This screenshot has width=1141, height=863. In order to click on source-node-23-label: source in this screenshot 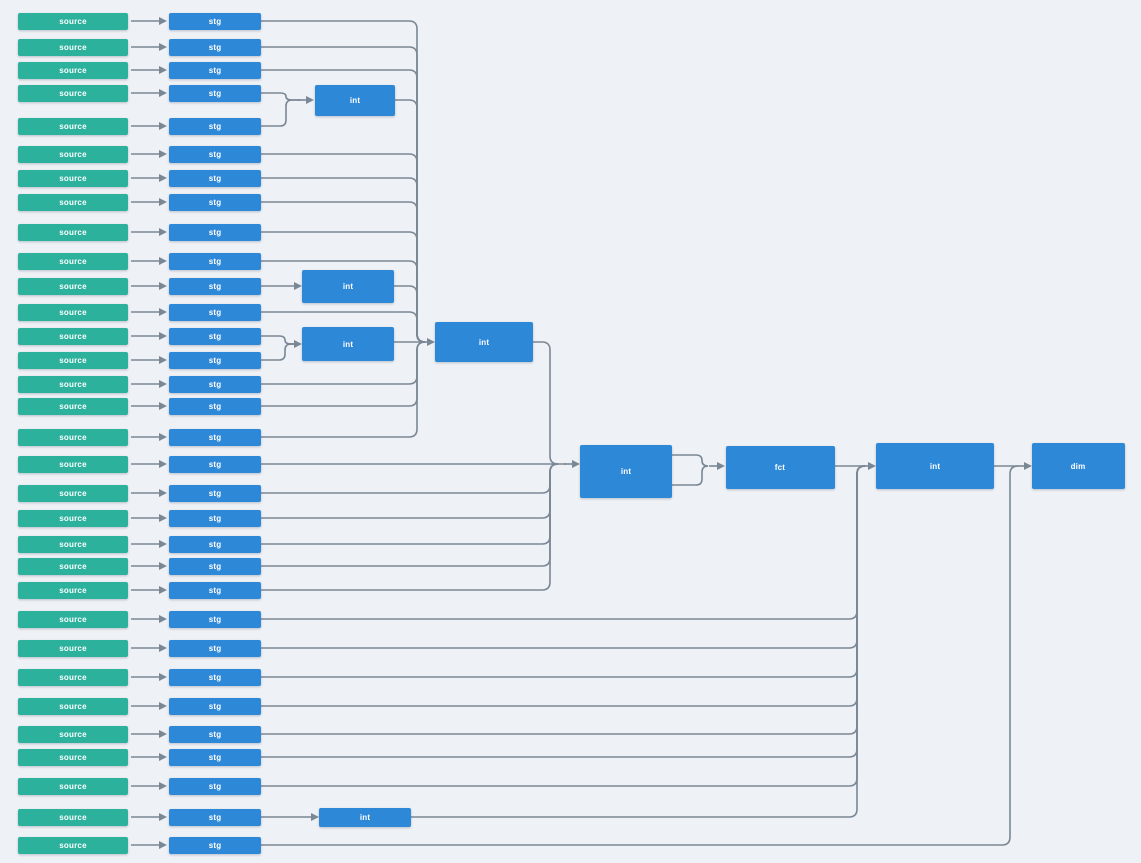, I will do `click(73, 590)`.